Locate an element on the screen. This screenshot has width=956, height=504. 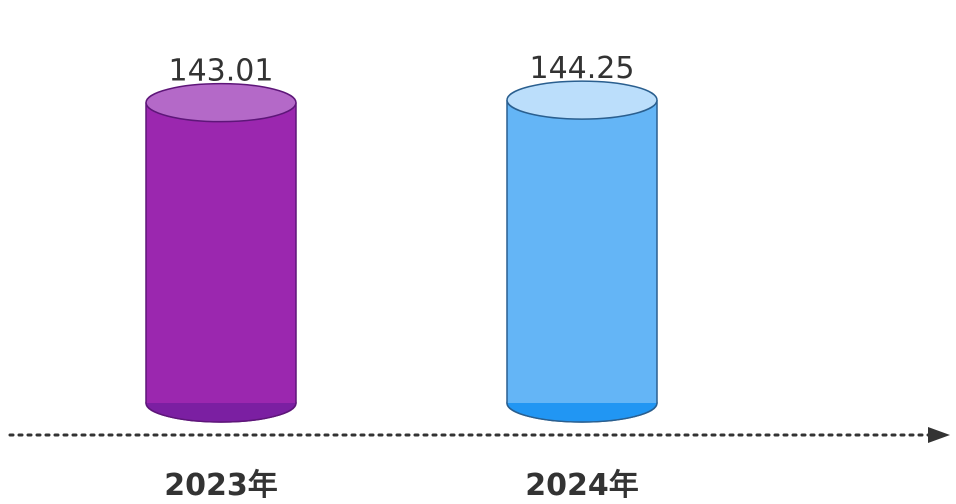
value-label: 144.25 is located at coordinates (582, 68).